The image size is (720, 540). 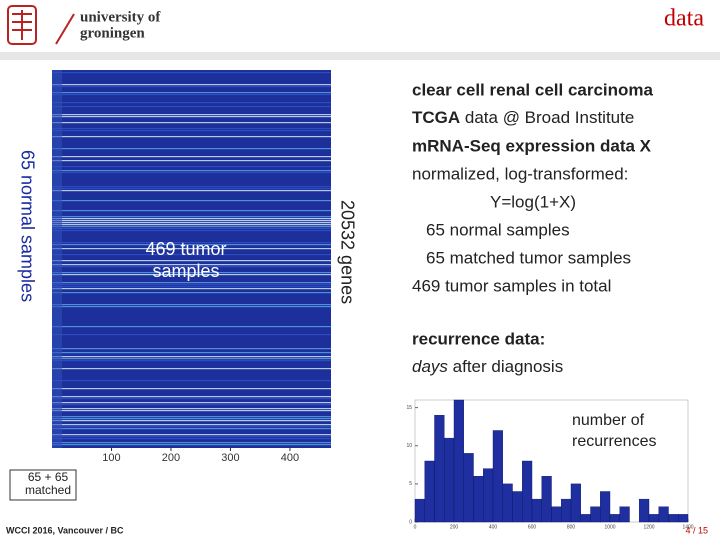 What do you see at coordinates (48, 477) in the screenshot?
I see `heatmap-label: 65 + 65` at bounding box center [48, 477].